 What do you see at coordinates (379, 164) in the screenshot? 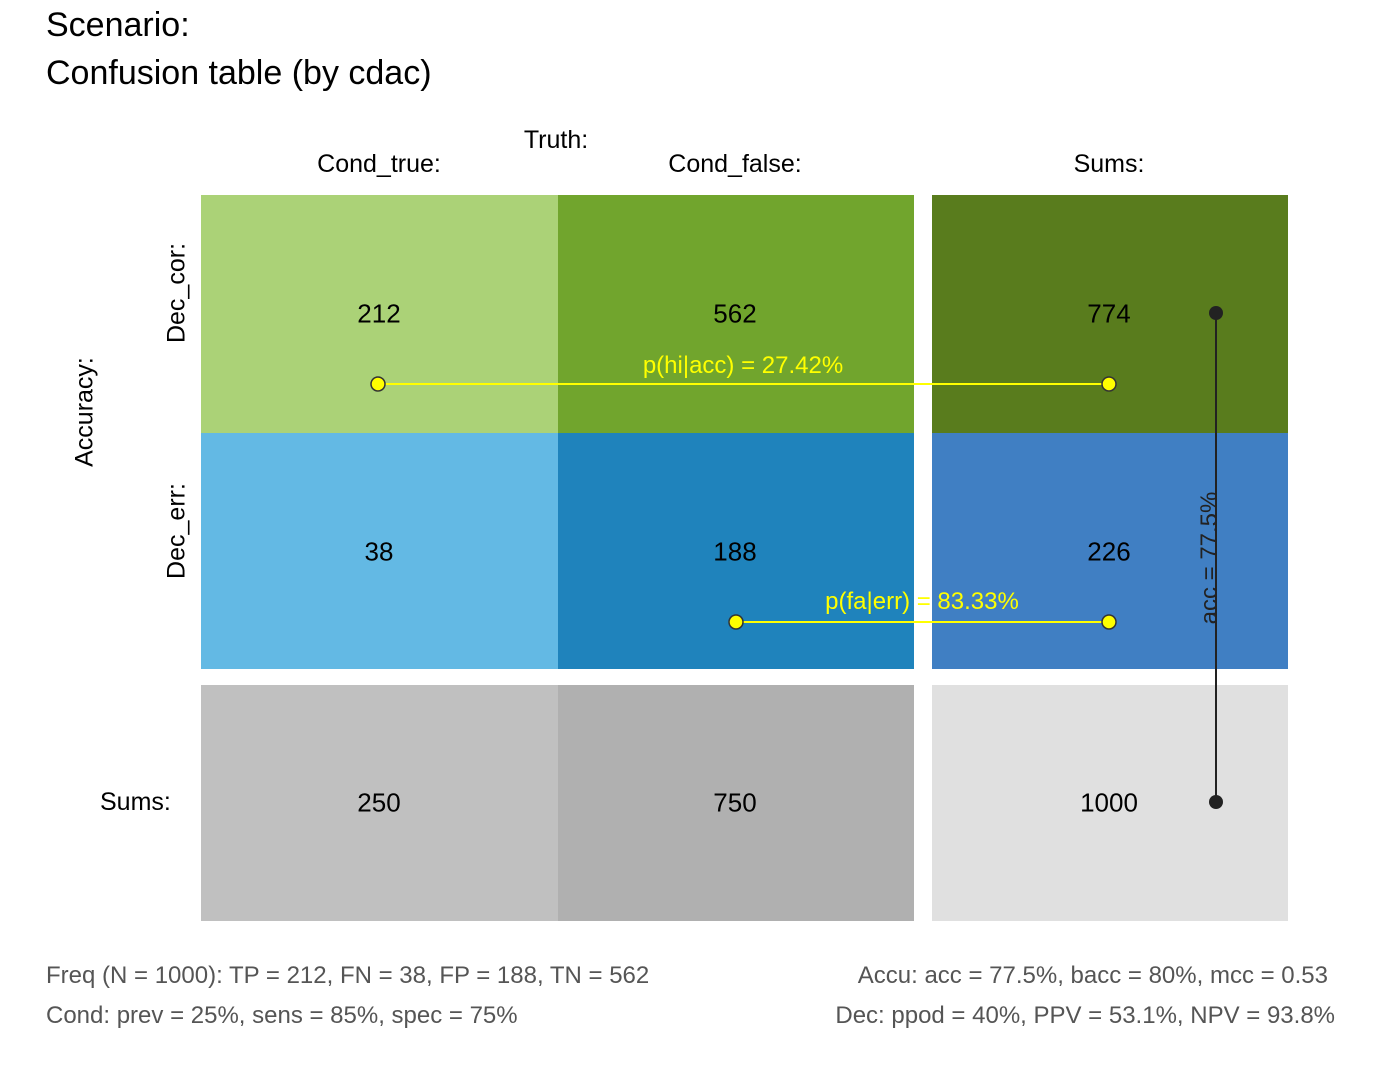
I see `column-header-cond-true: Cond_true:` at bounding box center [379, 164].